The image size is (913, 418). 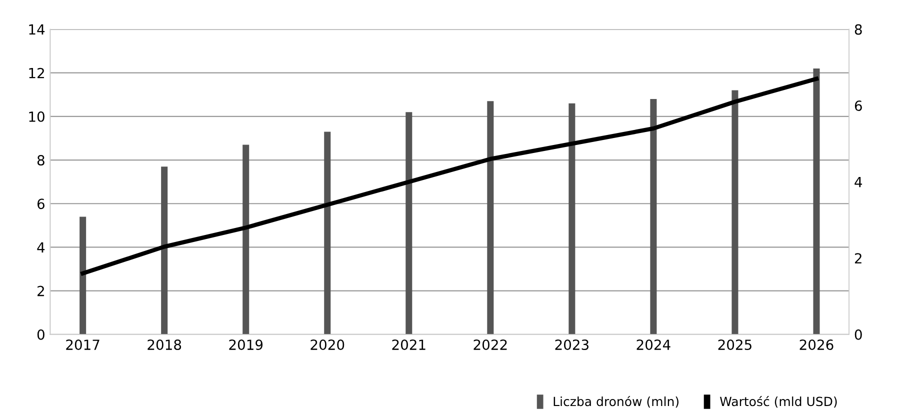 I want to click on y-tick-label: 2, so click(x=41, y=291).